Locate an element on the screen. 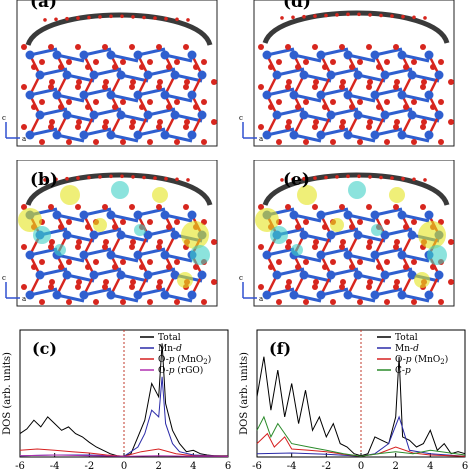  axis-a-label: a is located at coordinates (261, 299).